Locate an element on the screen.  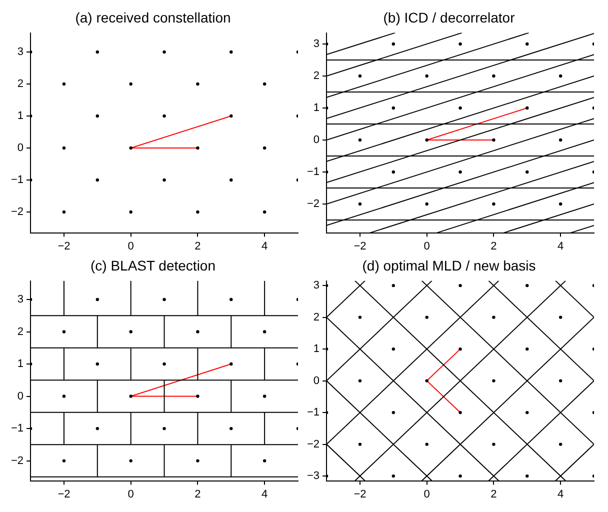
chart-title: (c) BLAST detection is located at coordinates (153, 265).